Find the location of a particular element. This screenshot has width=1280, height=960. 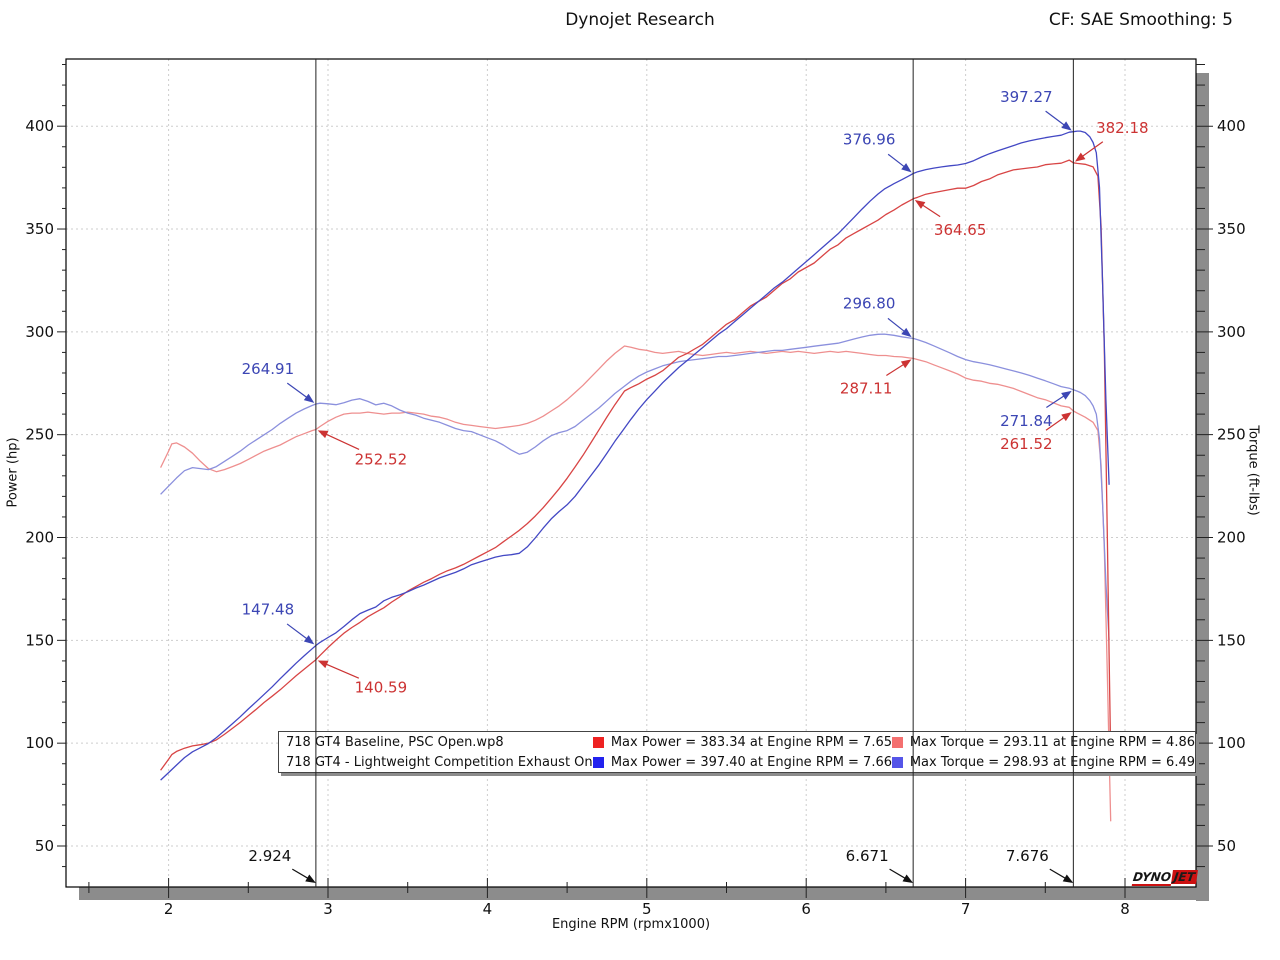

svg-text: 7 is located at coordinates (966, 909).